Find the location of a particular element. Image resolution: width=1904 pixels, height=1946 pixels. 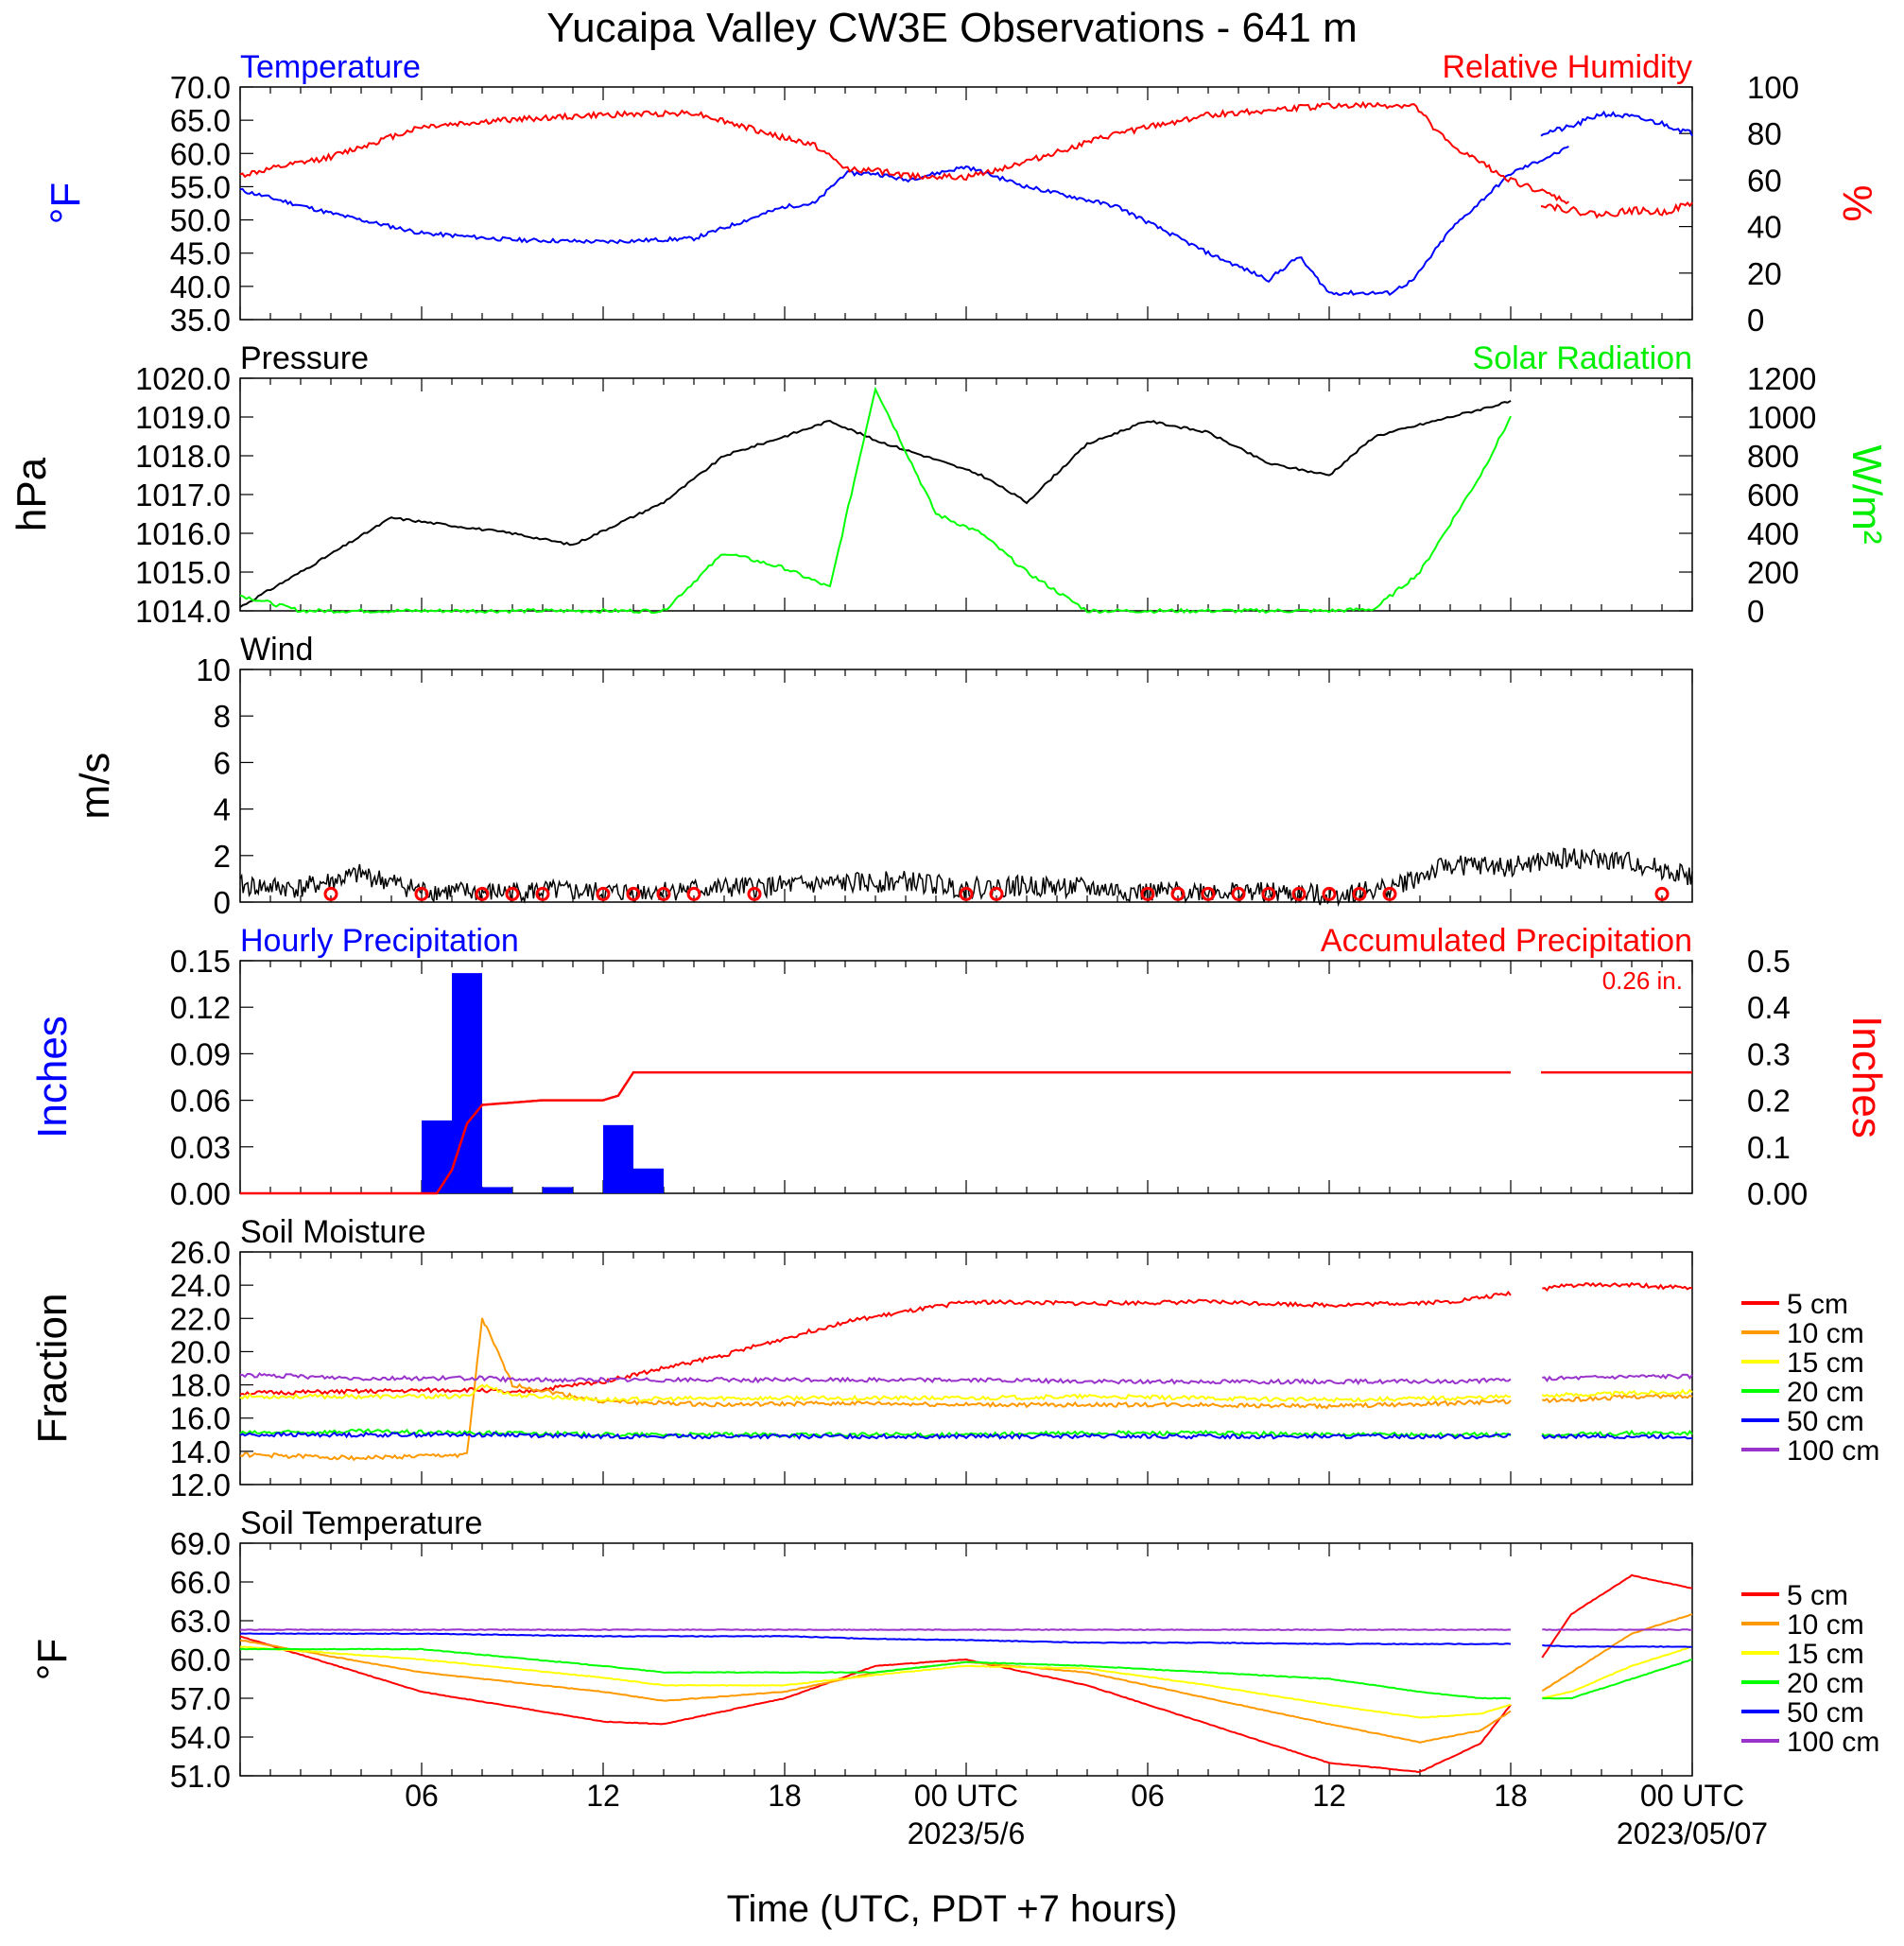

y-tick-label-left: 1017.0 is located at coordinates (183, 496).